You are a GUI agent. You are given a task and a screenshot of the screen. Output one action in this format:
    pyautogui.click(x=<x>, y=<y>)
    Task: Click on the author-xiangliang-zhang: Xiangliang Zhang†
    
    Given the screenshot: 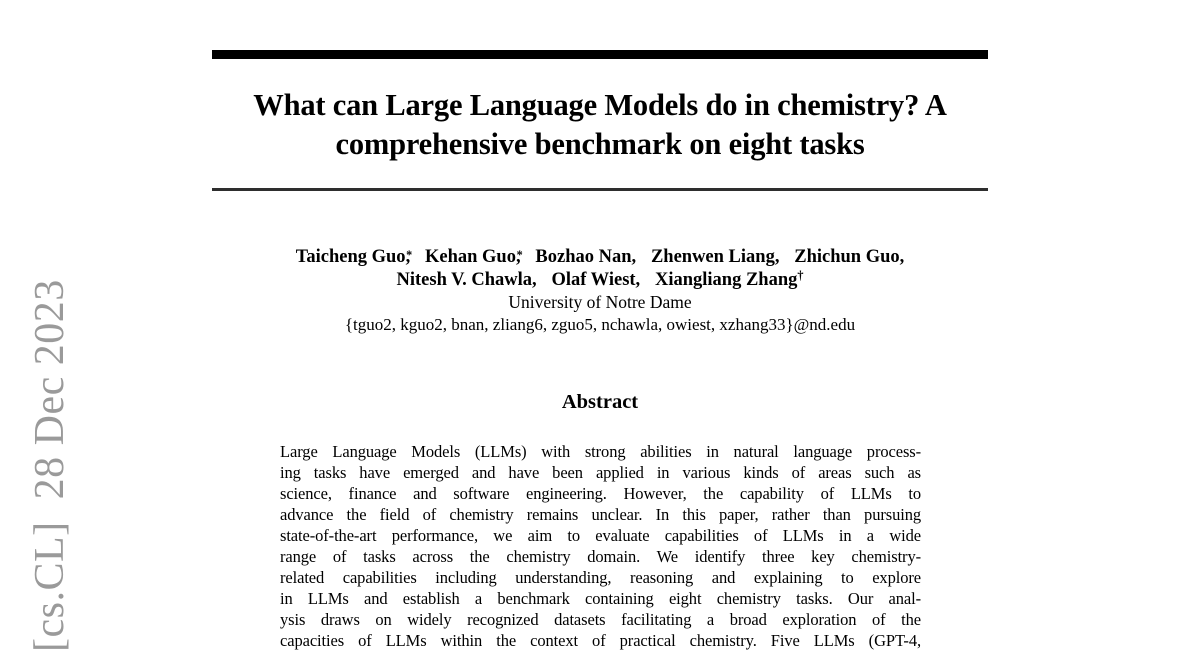 What is the action you would take?
    pyautogui.click(x=729, y=279)
    